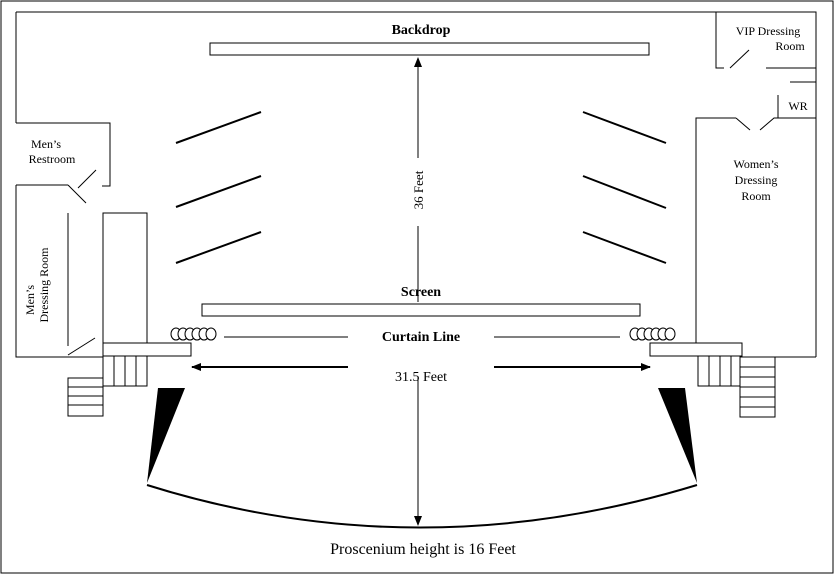 This screenshot has width=835, height=575. I want to click on left-curtain-roll, so click(193, 334).